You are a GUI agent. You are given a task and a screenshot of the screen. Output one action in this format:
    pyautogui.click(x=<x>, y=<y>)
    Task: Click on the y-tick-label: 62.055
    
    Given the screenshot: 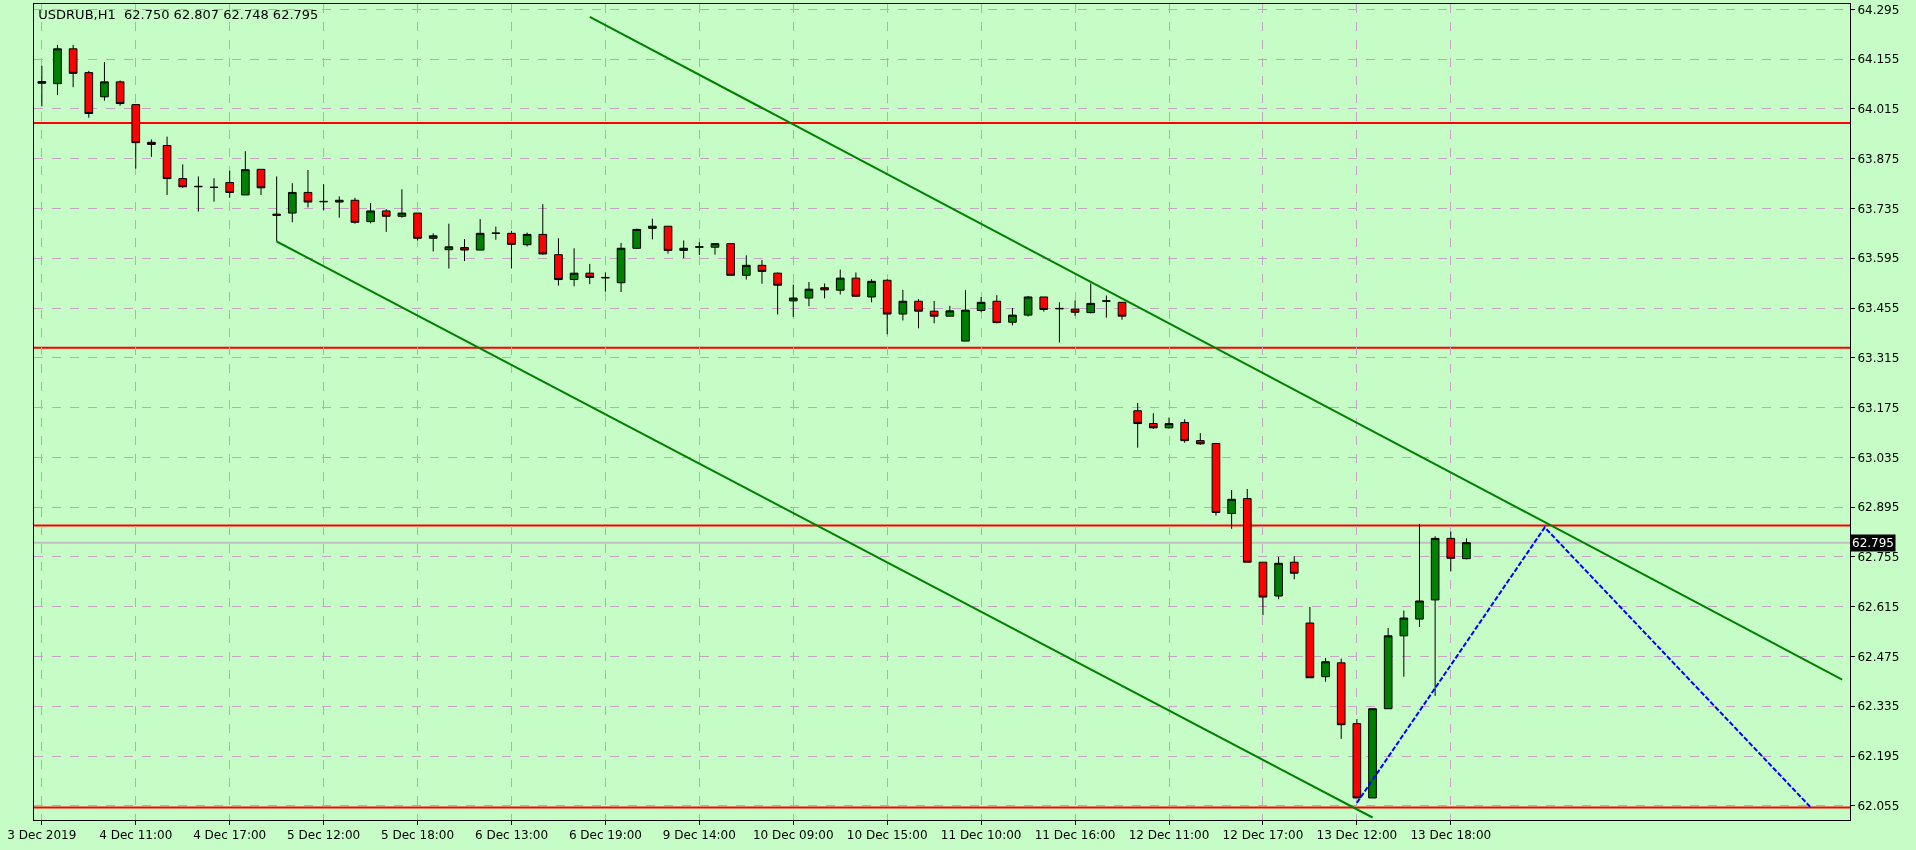 What is the action you would take?
    pyautogui.click(x=1878, y=805)
    